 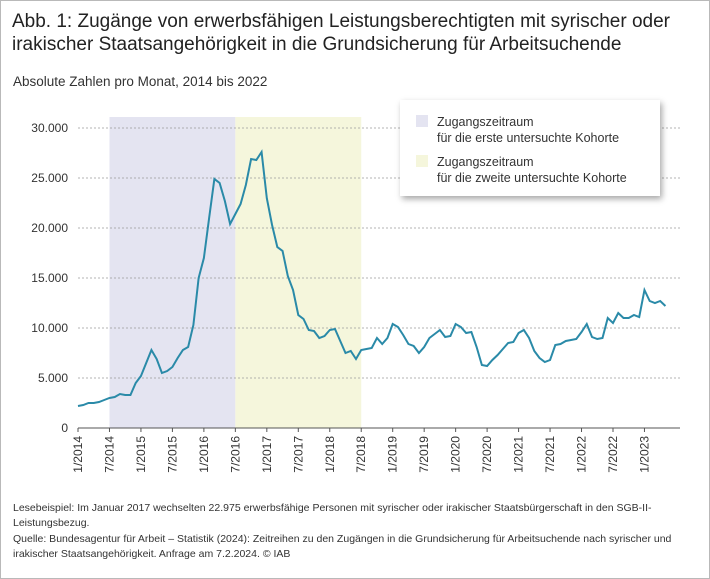 What do you see at coordinates (172, 454) in the screenshot?
I see `x-tick-label: 7/2015` at bounding box center [172, 454].